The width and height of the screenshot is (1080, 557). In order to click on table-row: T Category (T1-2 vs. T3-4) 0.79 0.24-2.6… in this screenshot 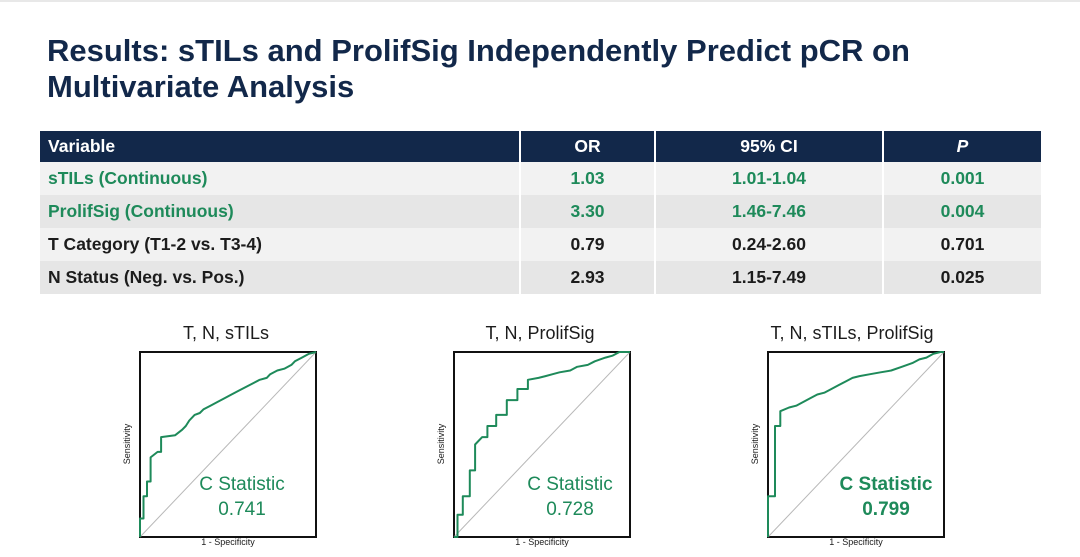, I will do `click(540, 244)`.